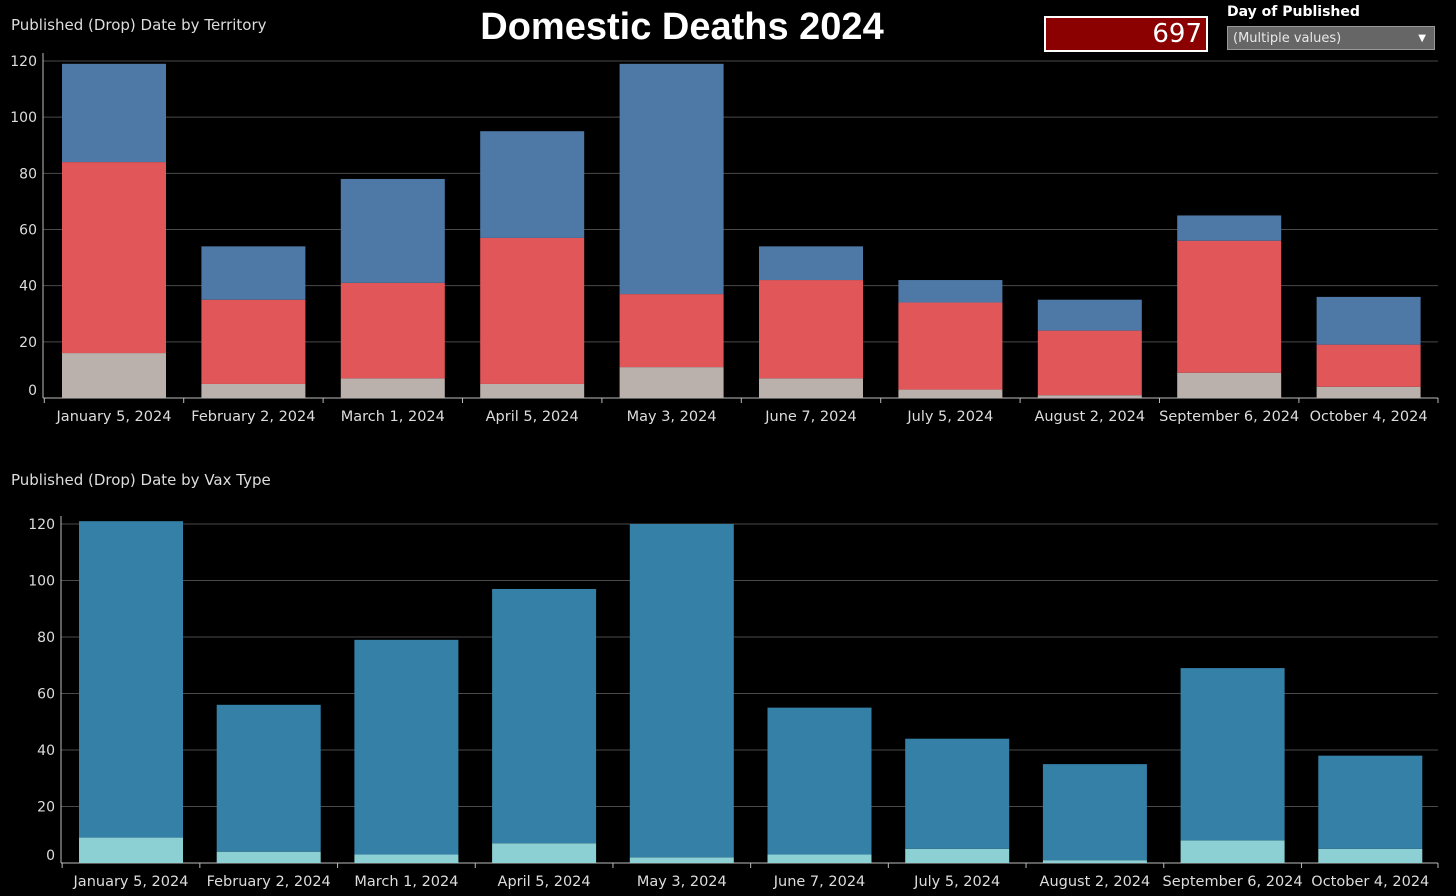  I want to click on total-count-badge: 697, so click(1126, 34).